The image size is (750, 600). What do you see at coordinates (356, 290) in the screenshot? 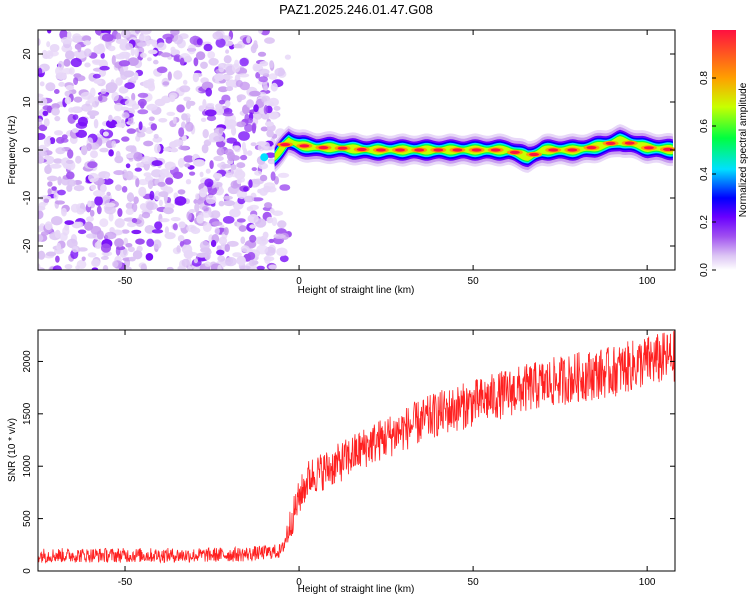
I see `spectrogram-xlabel: Height of straight line (km)` at bounding box center [356, 290].